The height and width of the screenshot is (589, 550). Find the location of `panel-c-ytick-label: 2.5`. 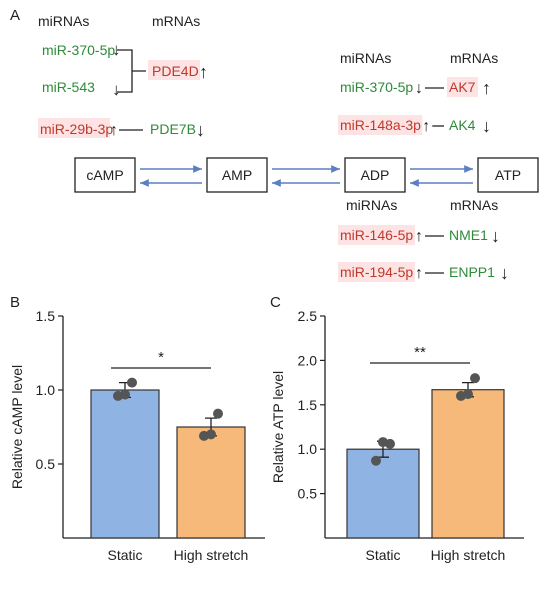

panel-c-ytick-label: 2.5 is located at coordinates (308, 316).